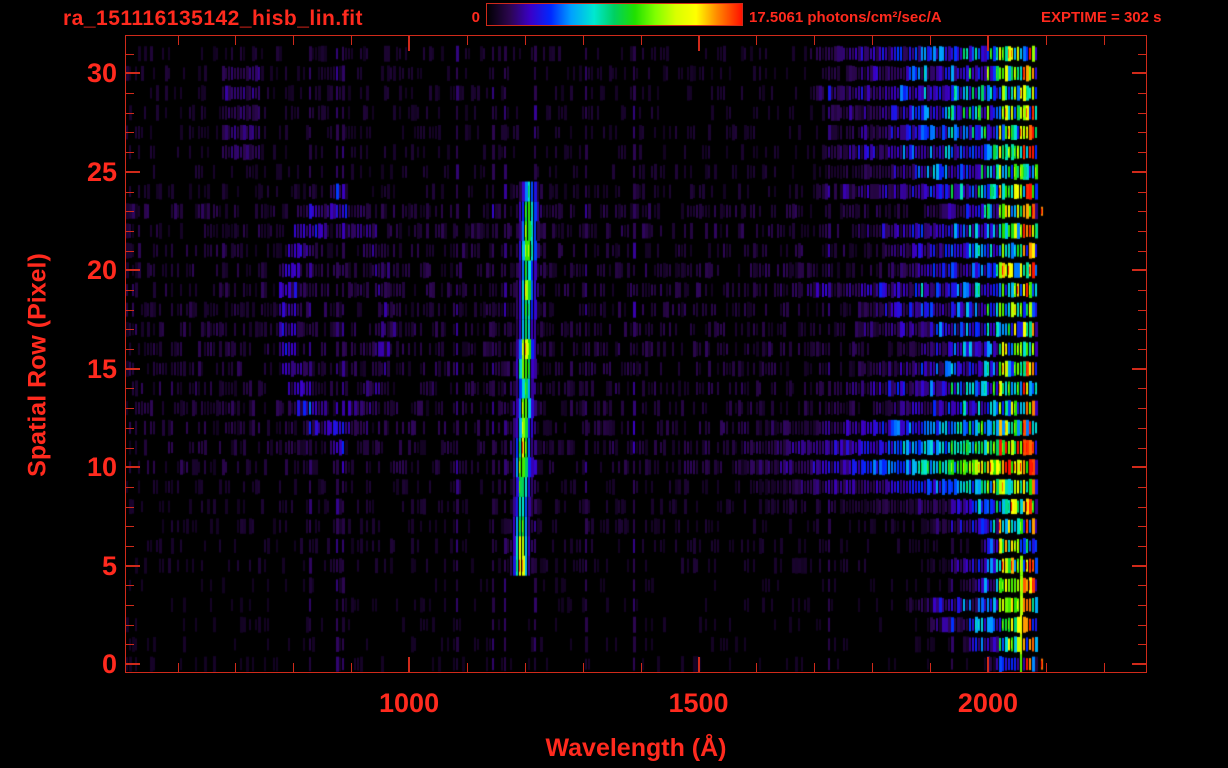  Describe the element at coordinates (101, 467) in the screenshot. I see `y-tick-label: 10` at that location.